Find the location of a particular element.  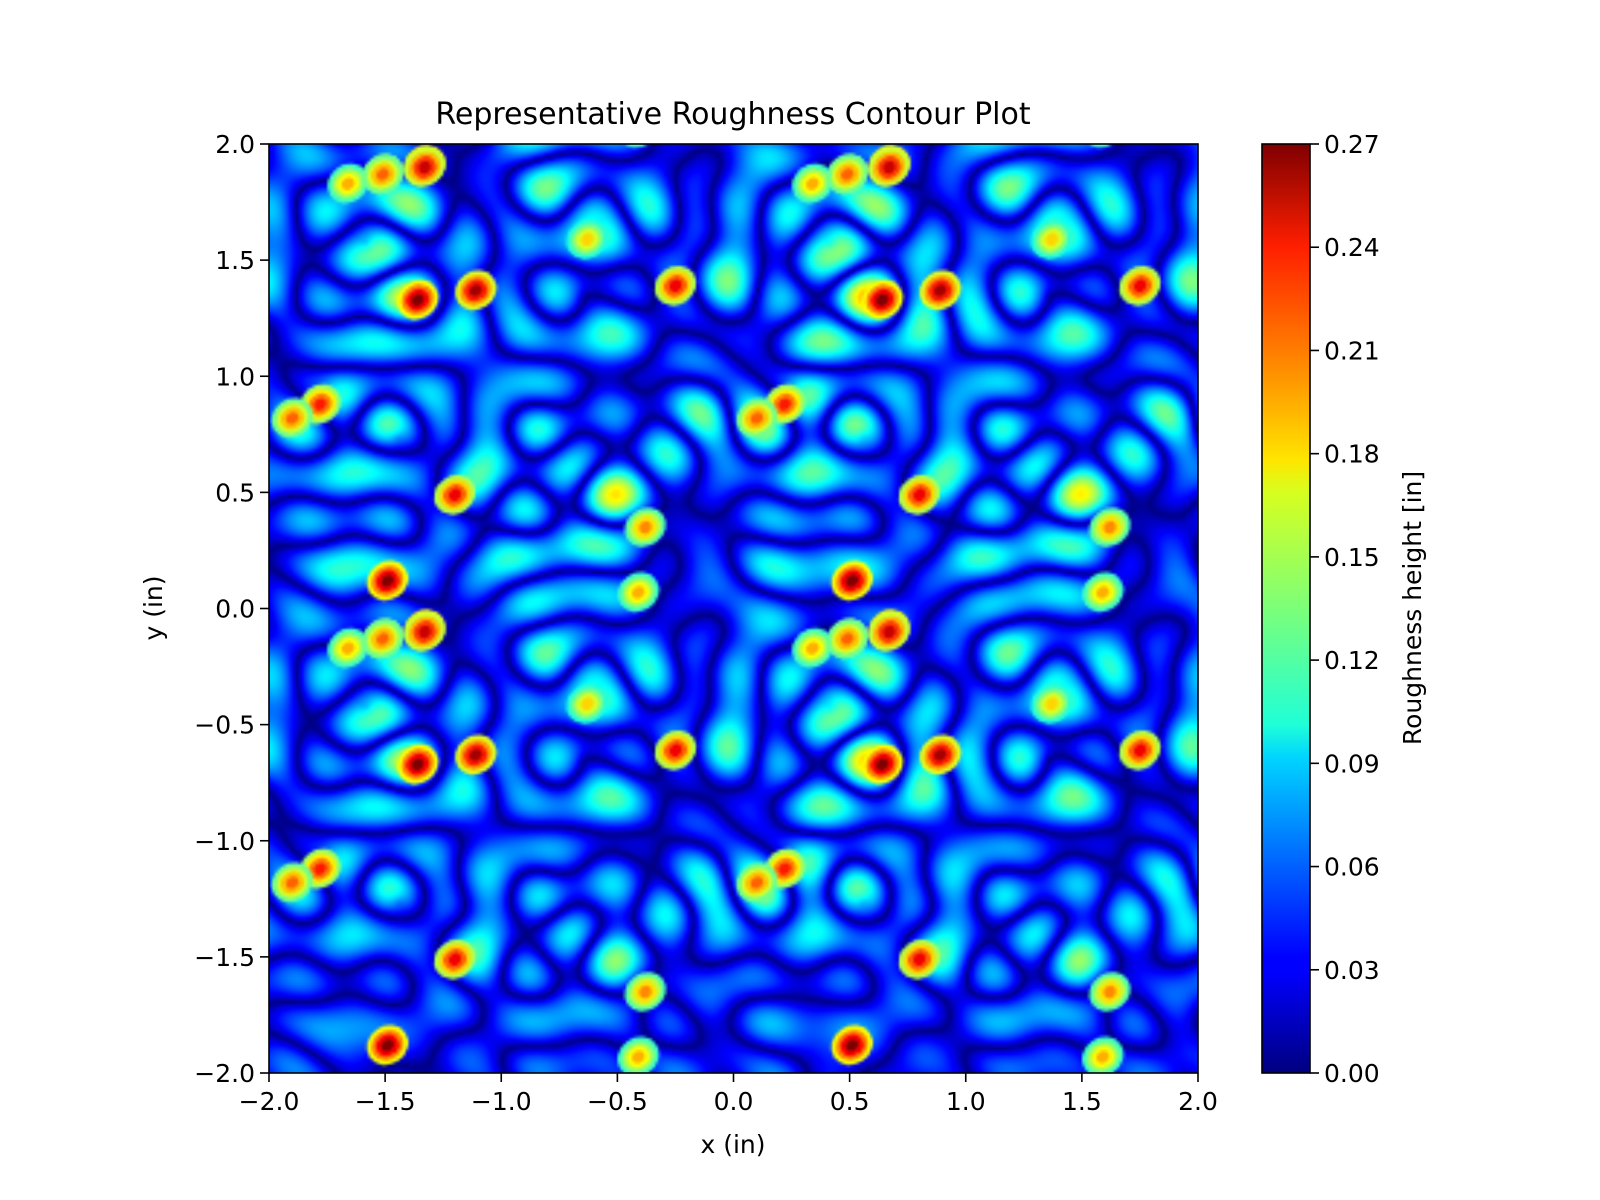

x-tick-label: −1.0 is located at coordinates (501, 1101).